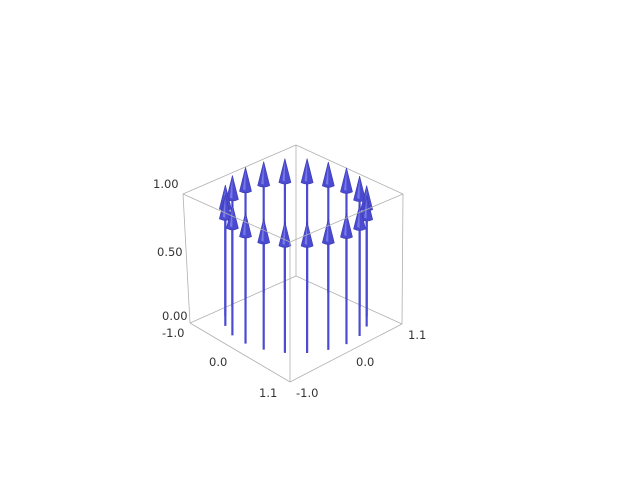  Describe the element at coordinates (268, 393) in the screenshot. I see `x-tick-label: 1.1` at that location.